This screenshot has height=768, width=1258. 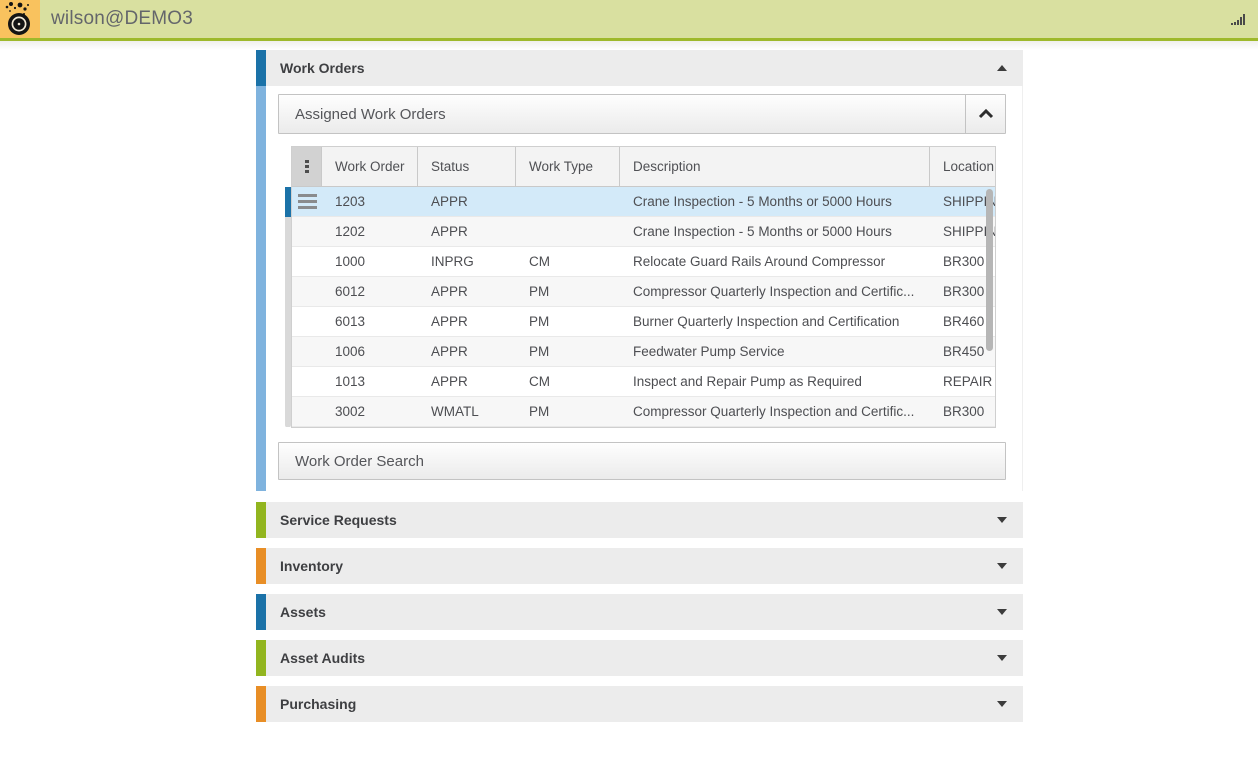 What do you see at coordinates (350, 321) in the screenshot?
I see `cell-work-order: 6013` at bounding box center [350, 321].